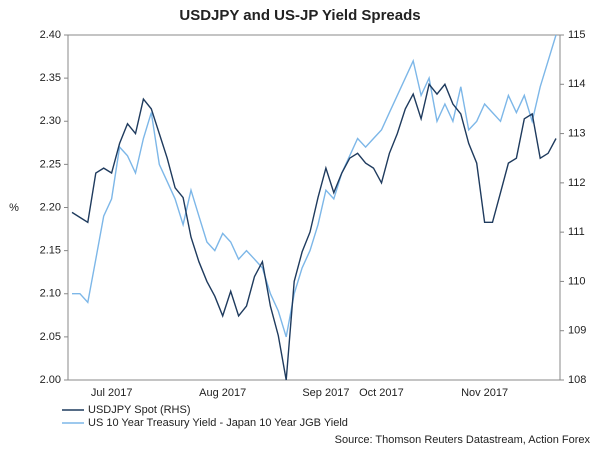 The height and width of the screenshot is (451, 600). I want to click on x-tick-label: Oct 2017, so click(381, 393).